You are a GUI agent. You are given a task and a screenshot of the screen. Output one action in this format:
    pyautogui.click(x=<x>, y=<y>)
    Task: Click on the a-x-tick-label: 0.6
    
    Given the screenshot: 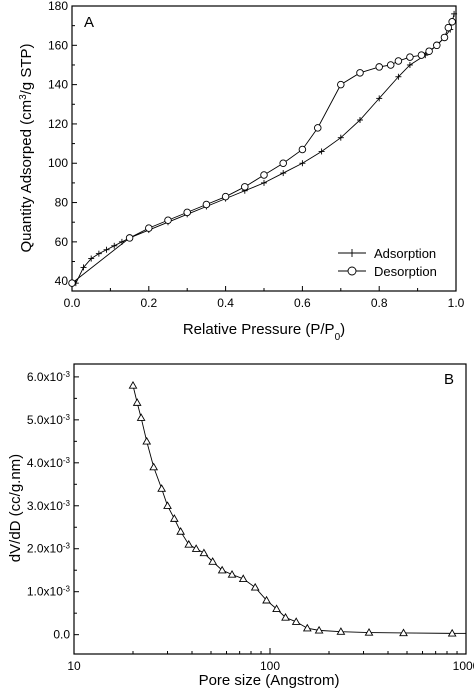 What is the action you would take?
    pyautogui.click(x=302, y=303)
    